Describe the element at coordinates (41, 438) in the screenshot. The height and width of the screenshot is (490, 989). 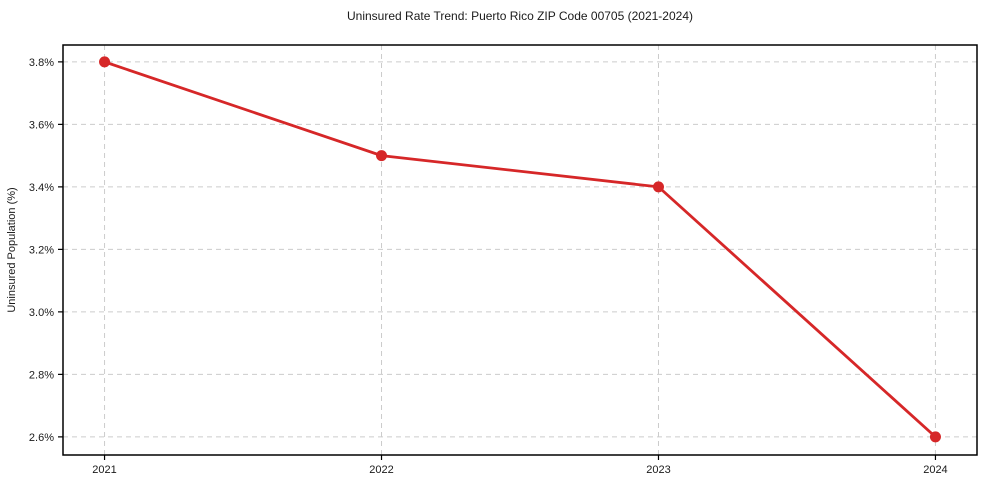
I see `y-tick-label: 2.6%` at that location.